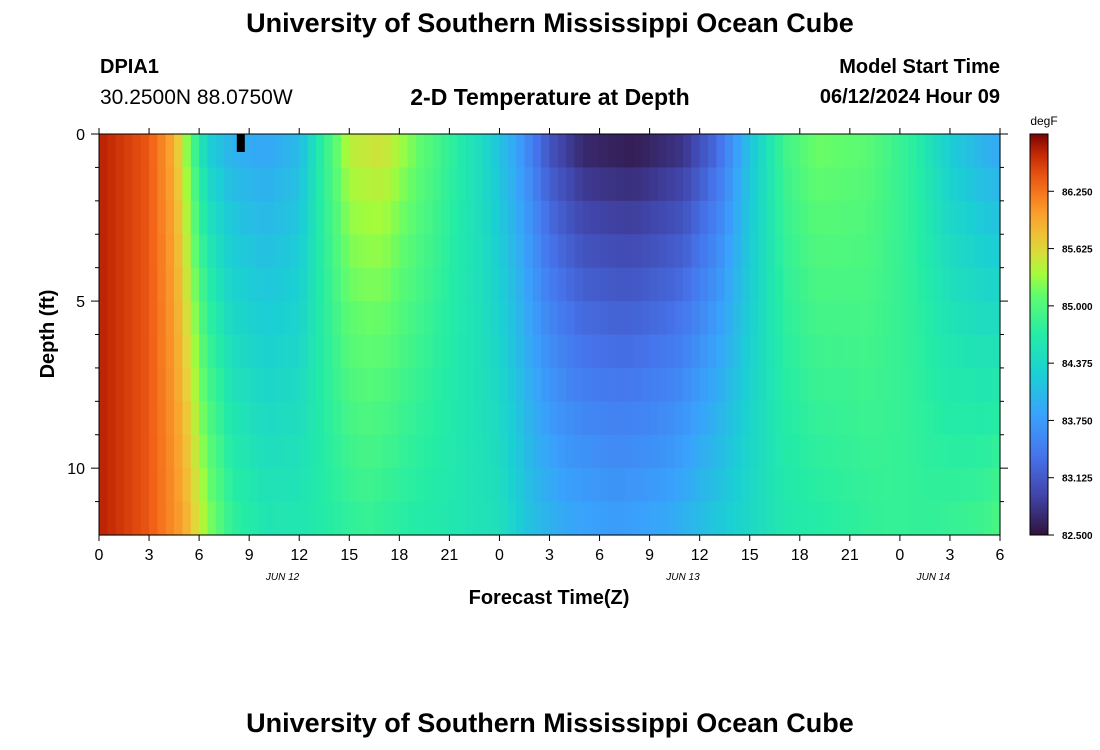  I want to click on x-tick-label: 6, so click(599, 555).